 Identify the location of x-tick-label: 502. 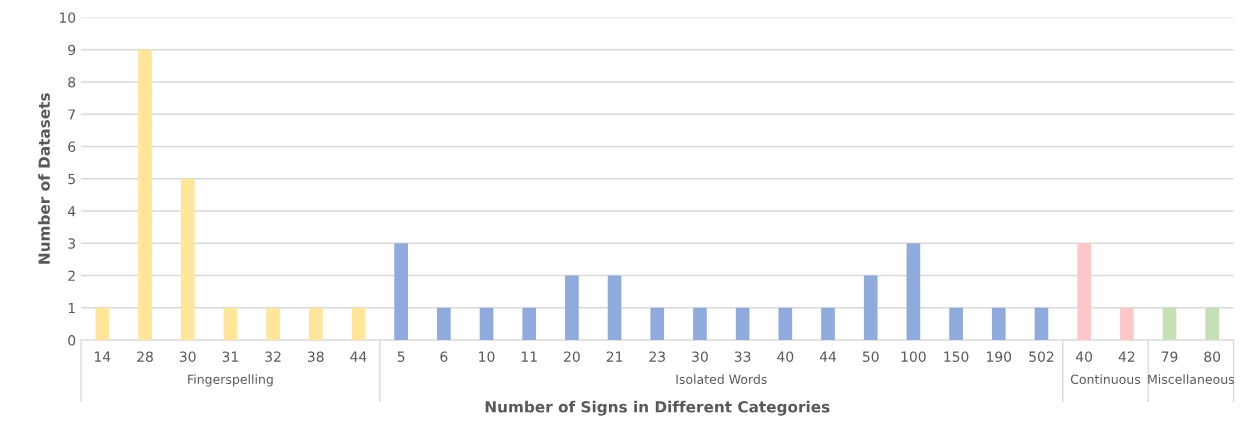
(1041, 356).